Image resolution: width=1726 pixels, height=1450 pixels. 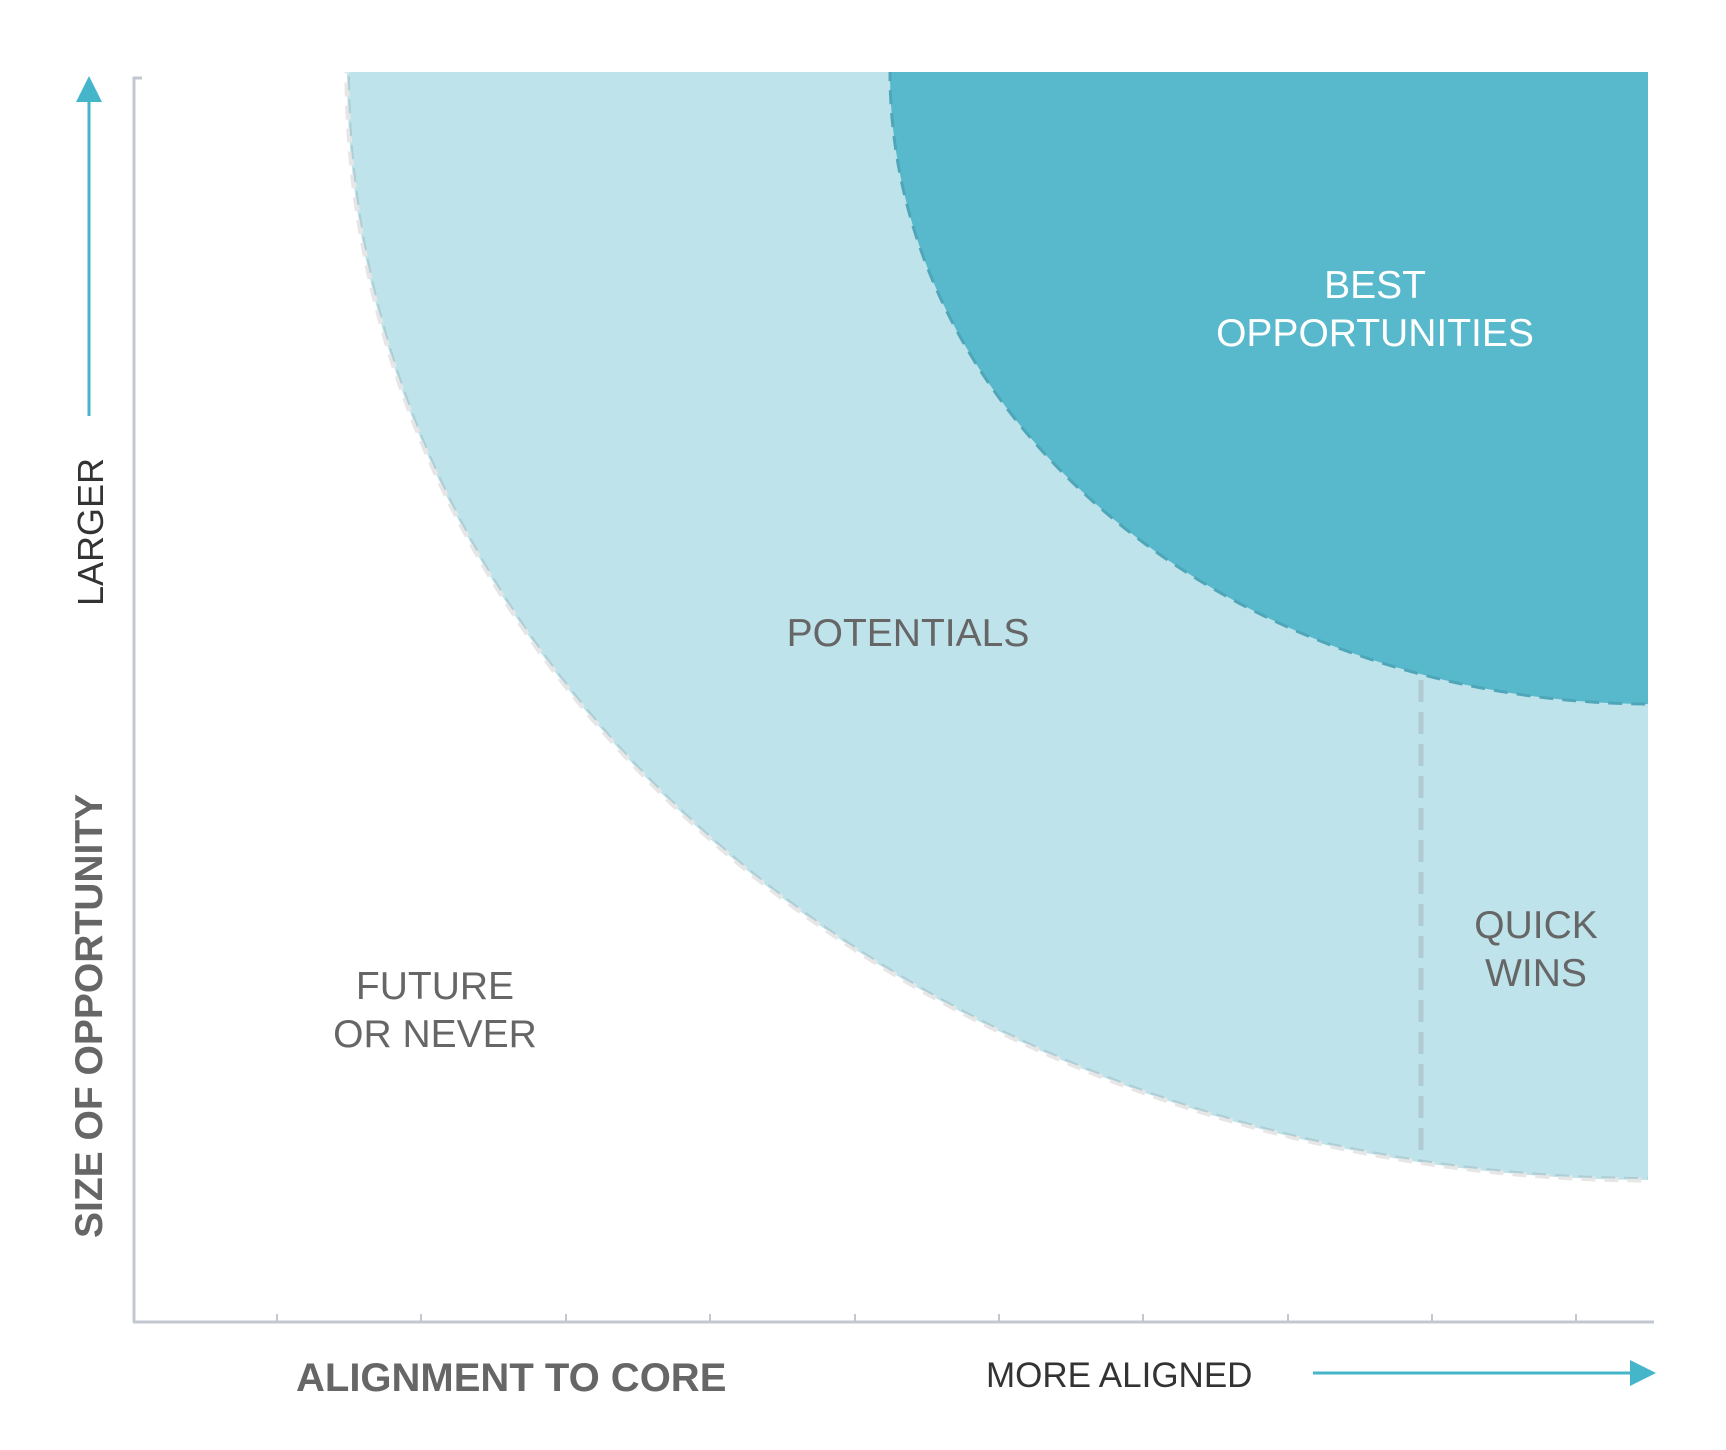 I want to click on quick-wins-label: QUICK WINS, so click(x=1536, y=950).